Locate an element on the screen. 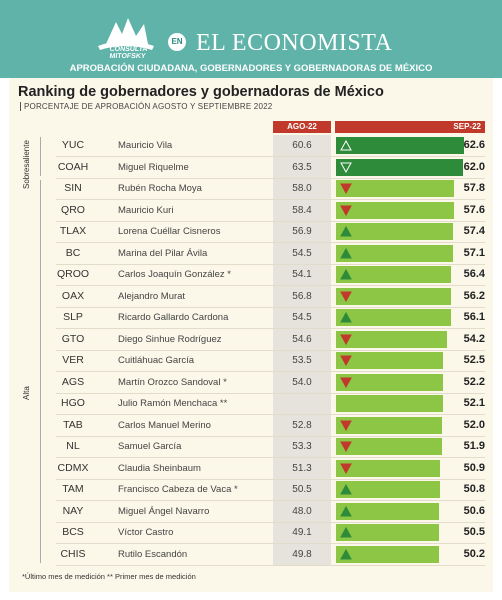 The height and width of the screenshot is (600, 502). aug-value: 49.1 is located at coordinates (302, 532).